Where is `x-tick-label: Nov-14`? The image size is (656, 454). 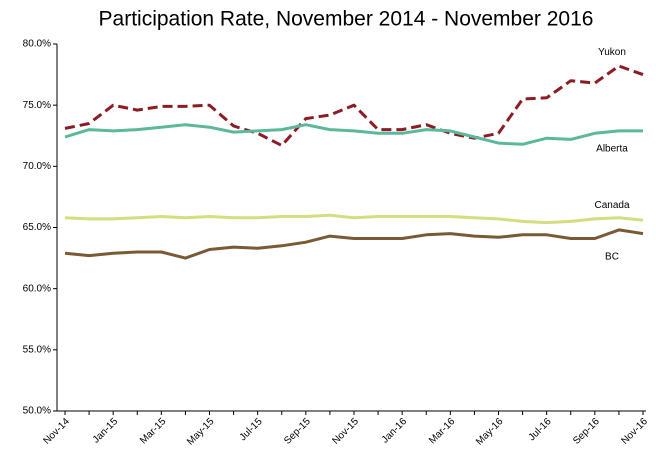
x-tick-label: Nov-14 is located at coordinates (56, 431).